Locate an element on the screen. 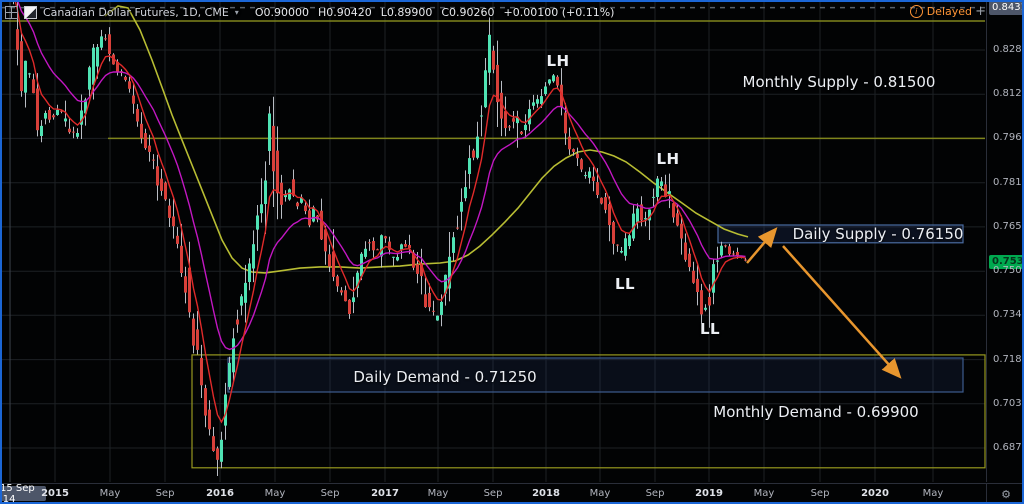 Image resolution: width=1024 pixels, height=504 pixels. daily-supply-0-76150-label: Daily Supply - 0.76150 is located at coordinates (878, 234).